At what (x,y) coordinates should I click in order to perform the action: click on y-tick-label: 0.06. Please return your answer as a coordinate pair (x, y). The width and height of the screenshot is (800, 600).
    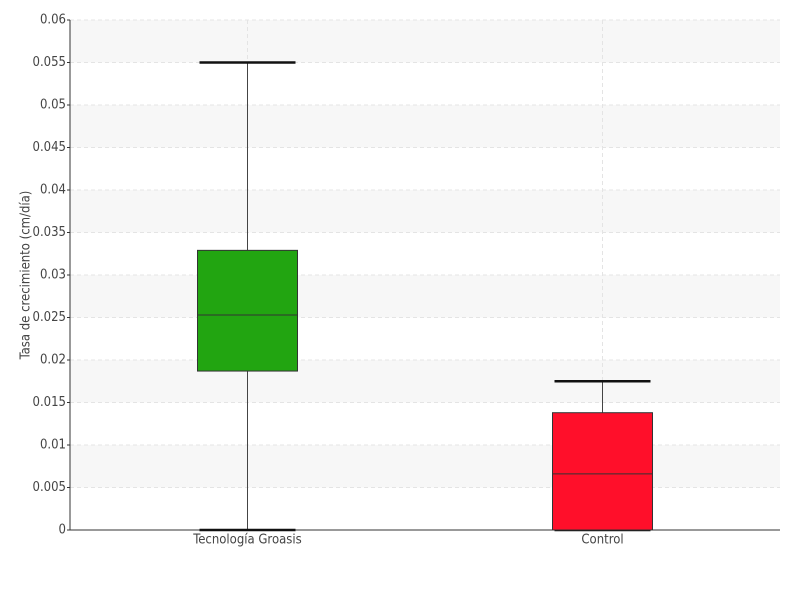
    Looking at the image, I should click on (53, 20).